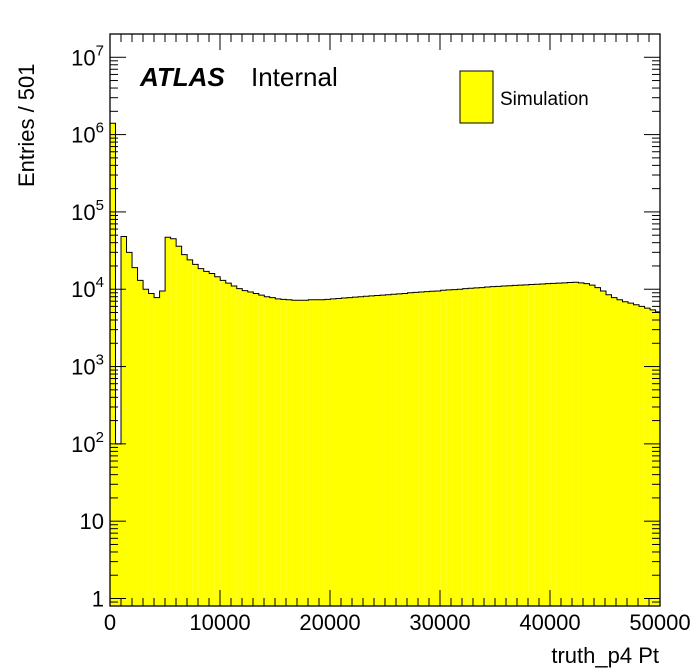 The image size is (696, 672). What do you see at coordinates (87, 134) in the screenshot?
I see `y-tick-label: 10⁶` at bounding box center [87, 134].